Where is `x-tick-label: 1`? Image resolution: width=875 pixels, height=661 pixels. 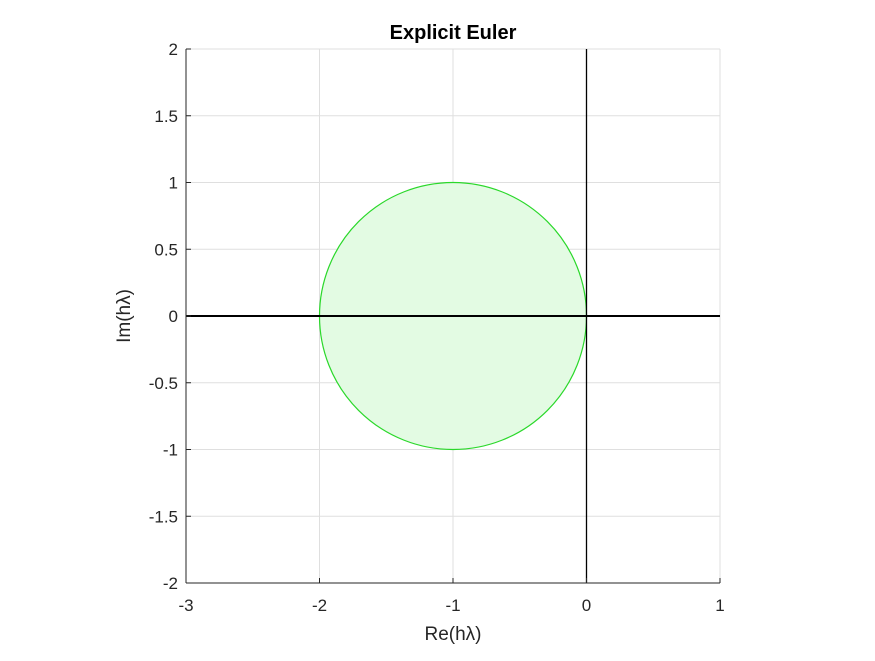
x-tick-label: 1 is located at coordinates (719, 605).